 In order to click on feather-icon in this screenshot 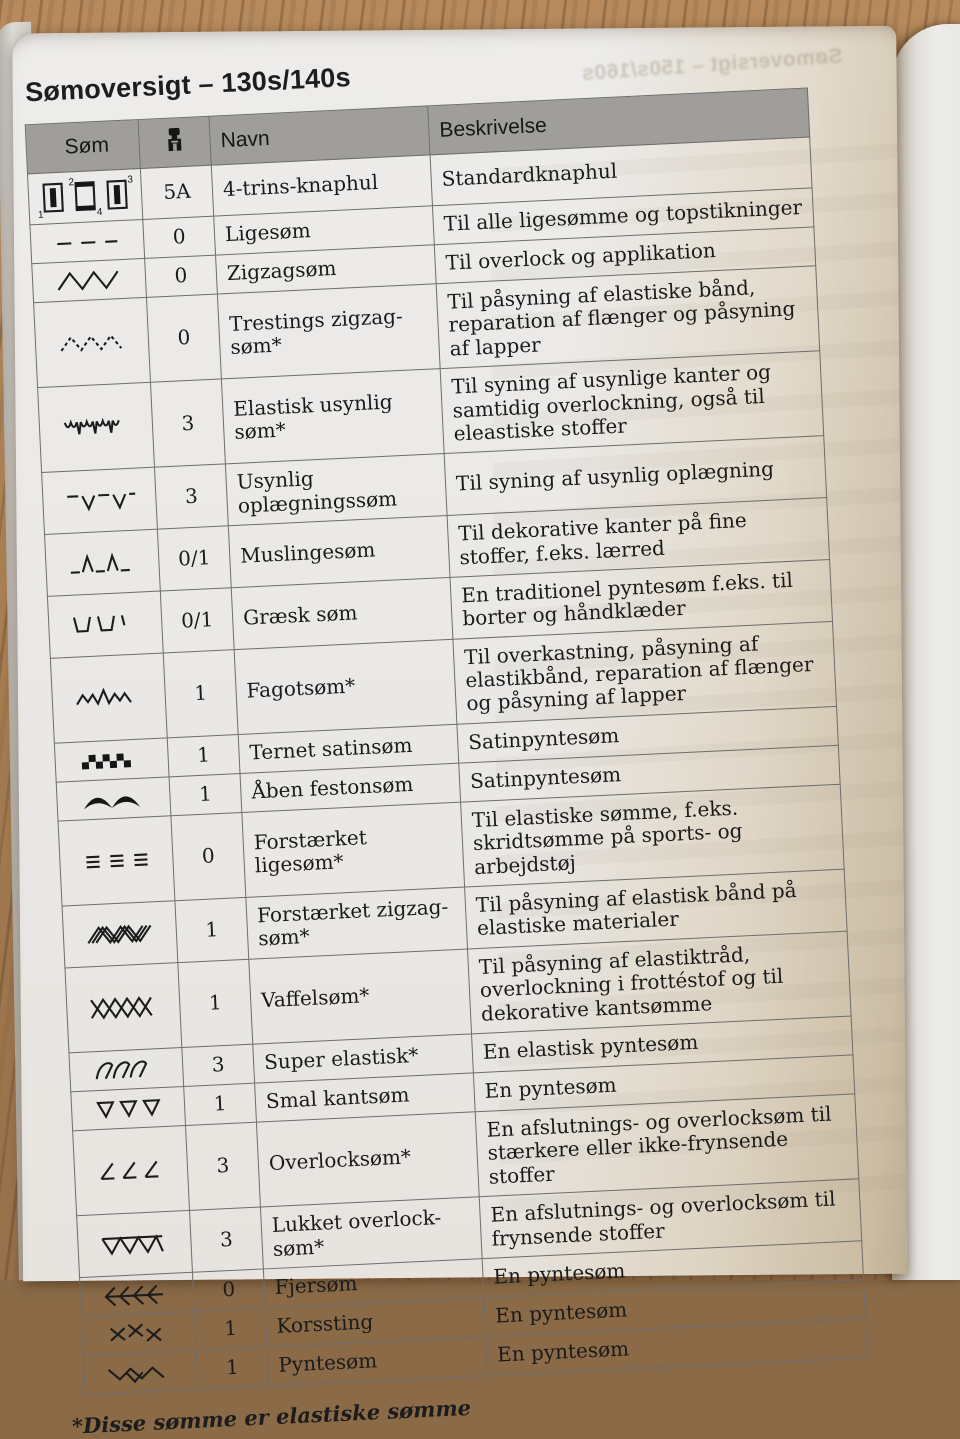, I will do `click(137, 1294)`.